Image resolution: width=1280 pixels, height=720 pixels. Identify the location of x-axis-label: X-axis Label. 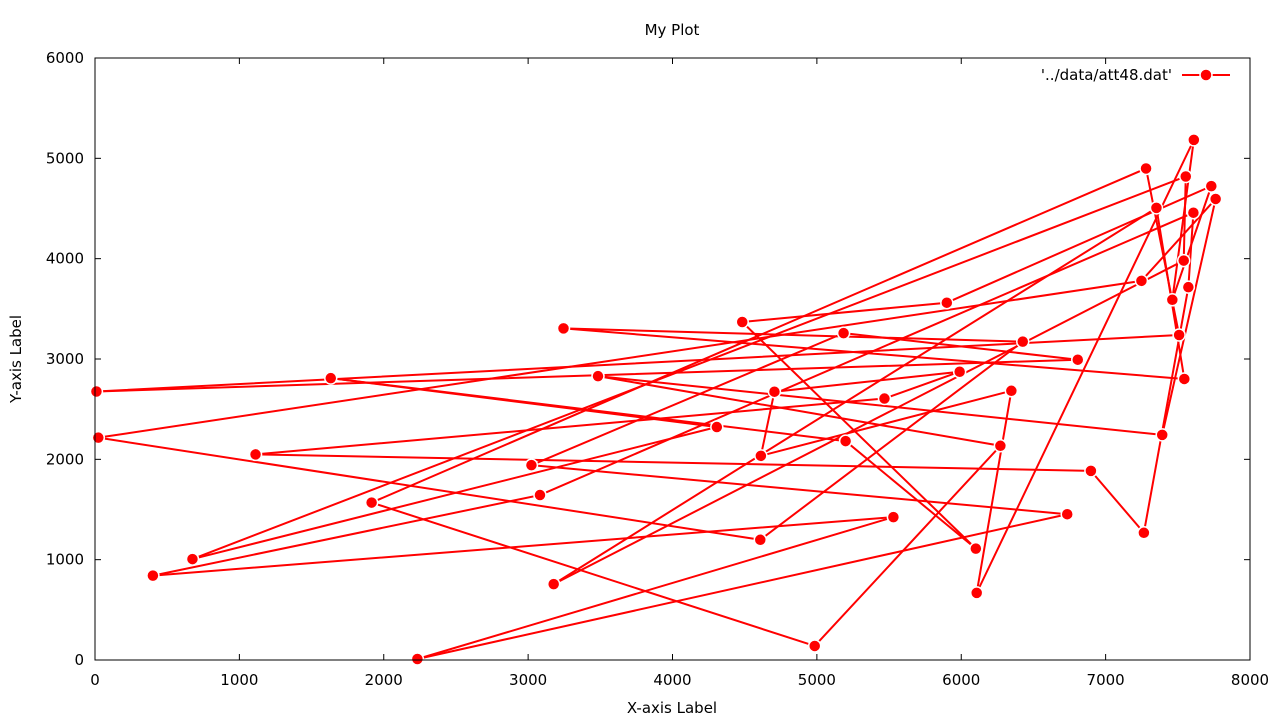
(672, 708).